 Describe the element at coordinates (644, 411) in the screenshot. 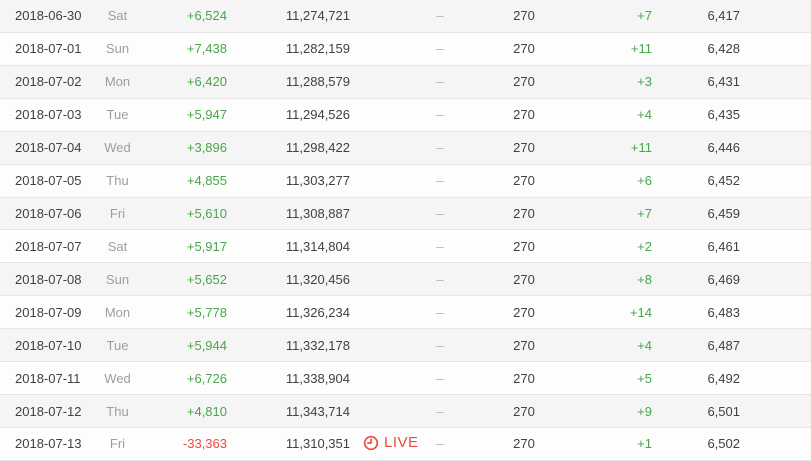

I see `metric-c-change-cell: +9` at that location.